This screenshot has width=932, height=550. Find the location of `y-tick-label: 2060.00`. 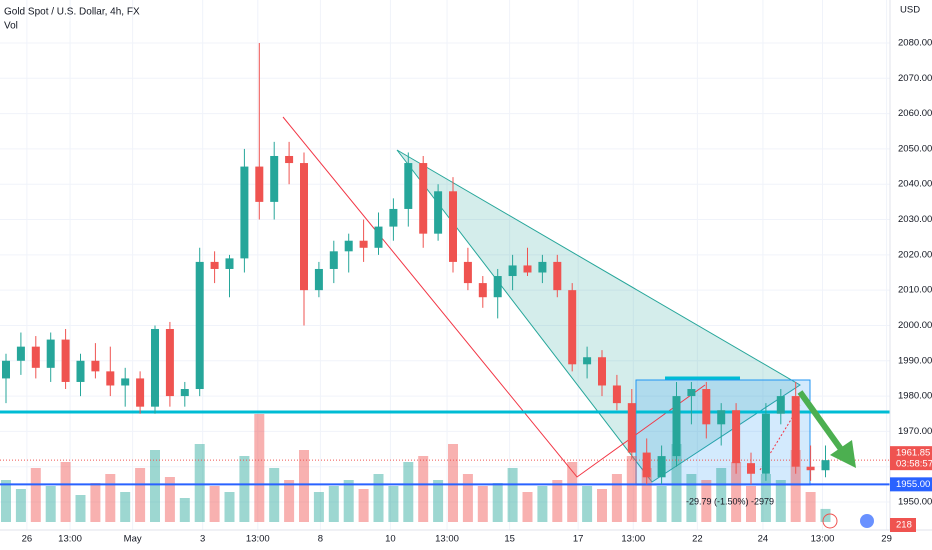

y-tick-label: 2060.00 is located at coordinates (915, 113).